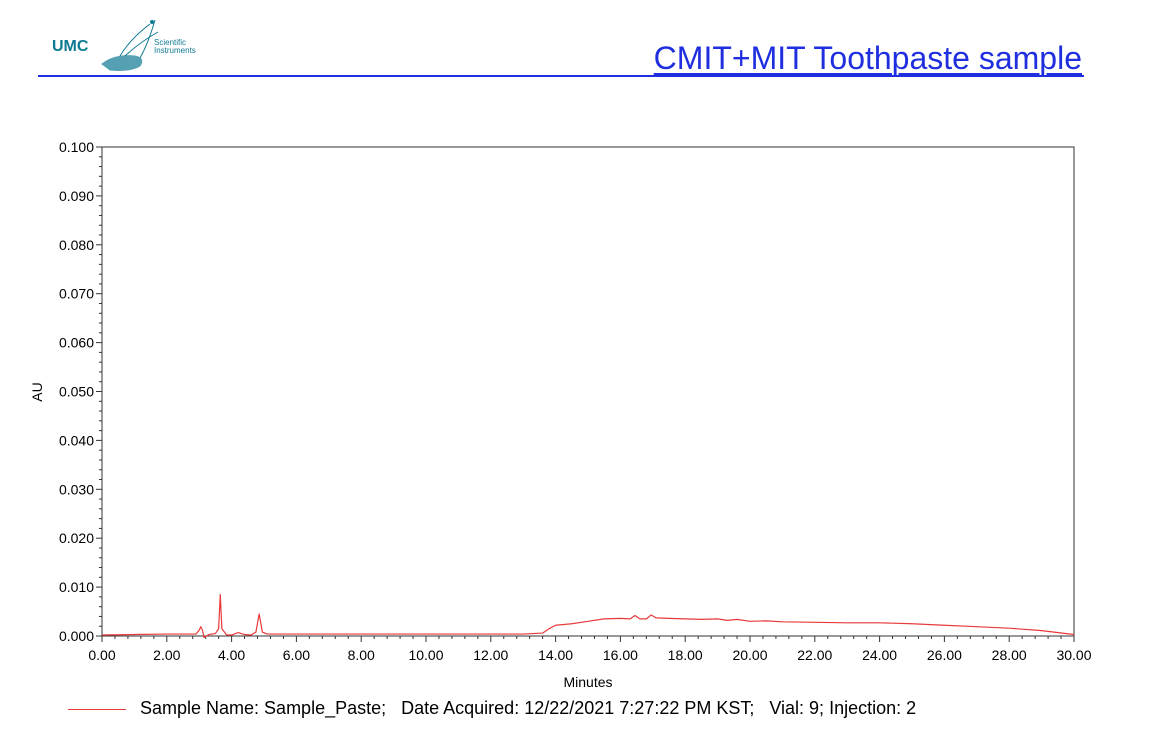 The image size is (1162, 731). I want to click on page-title: CMIT+MIT Toothpaste sample, so click(867, 58).